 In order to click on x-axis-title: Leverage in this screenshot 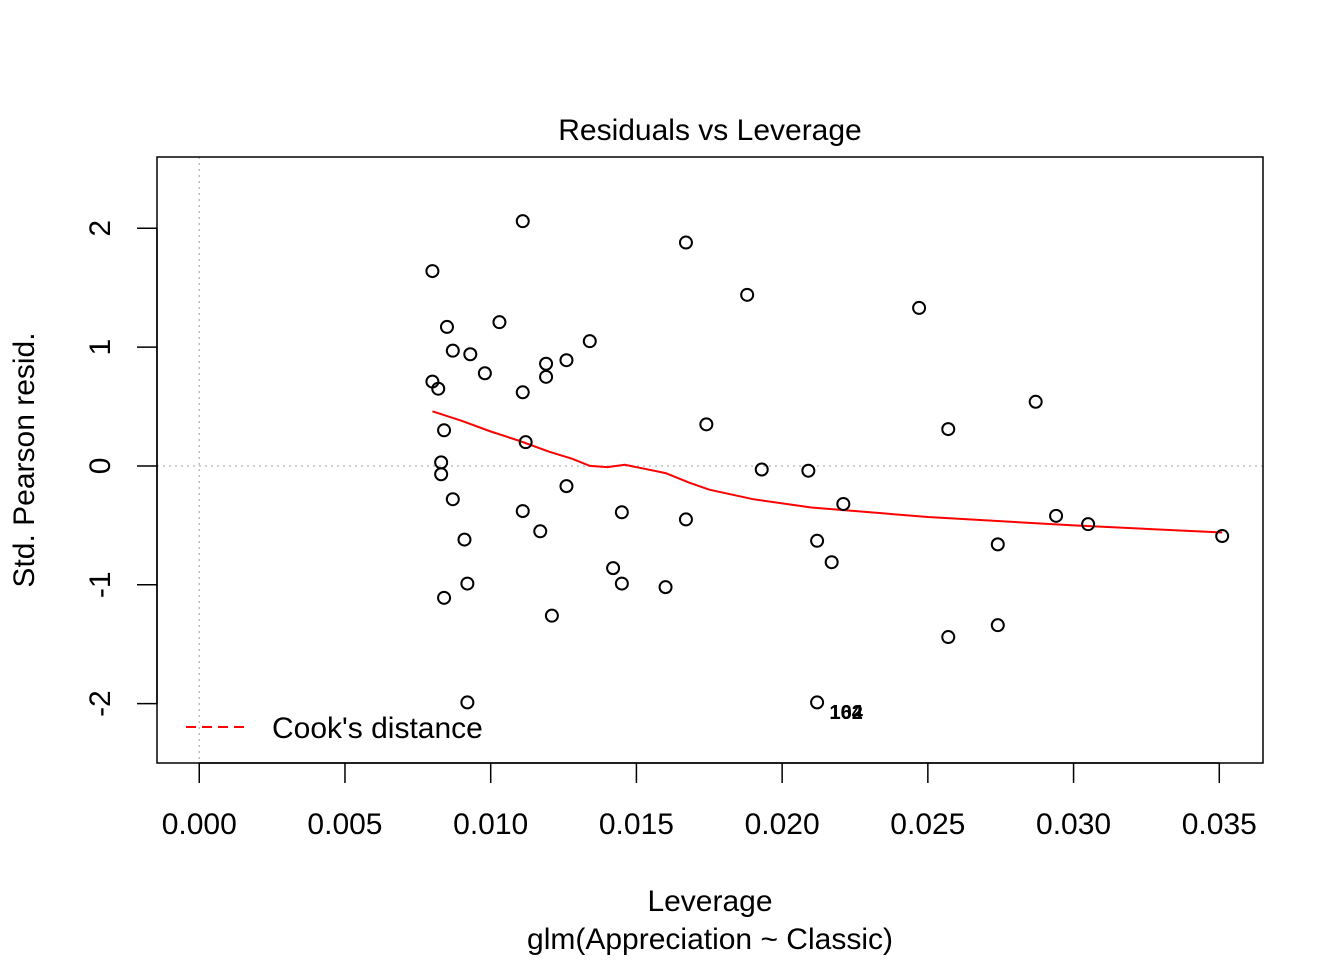, I will do `click(709, 901)`.